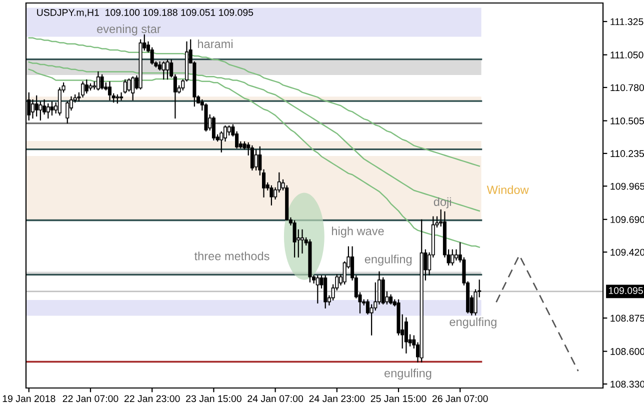  I want to click on x-tick-label: 19 Jan 2018, so click(29, 398).